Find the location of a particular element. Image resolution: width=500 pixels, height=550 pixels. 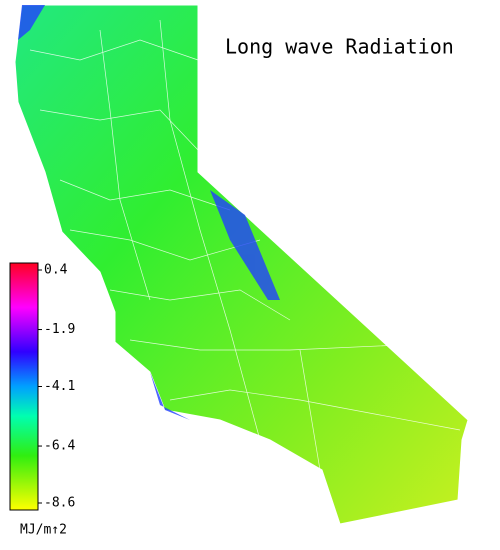

colorbar-ticks: 0.4 -1.9 -4.1 -6.4 -8.6 is located at coordinates (56, 387).